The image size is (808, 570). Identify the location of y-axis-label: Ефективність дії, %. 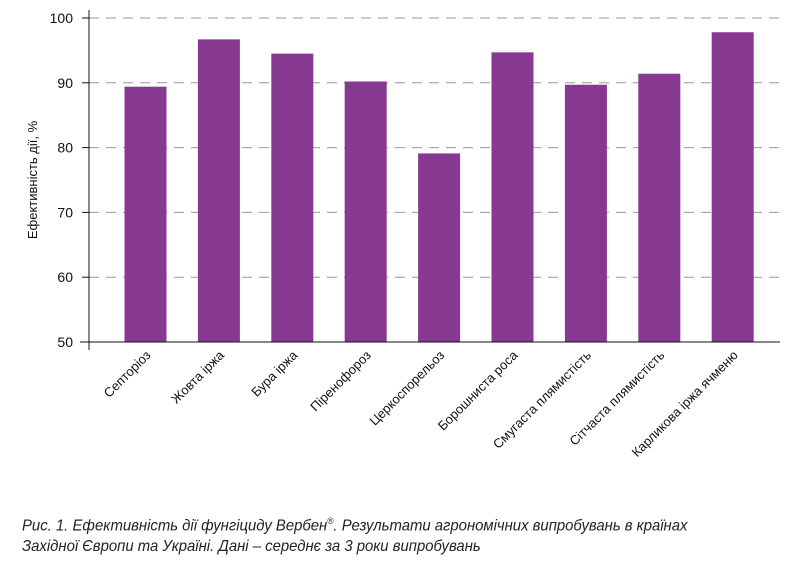
(32, 179).